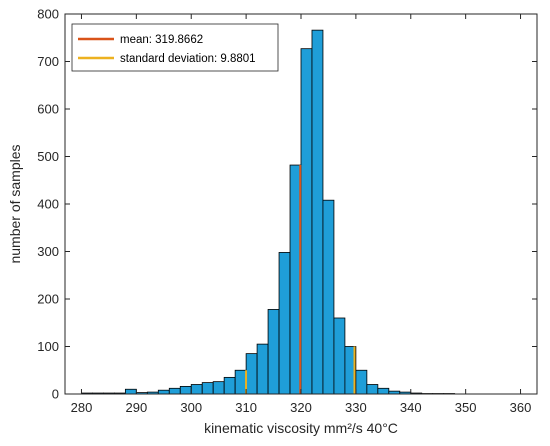 The image size is (550, 446). I want to click on x-tick-label: 320, so click(301, 407).